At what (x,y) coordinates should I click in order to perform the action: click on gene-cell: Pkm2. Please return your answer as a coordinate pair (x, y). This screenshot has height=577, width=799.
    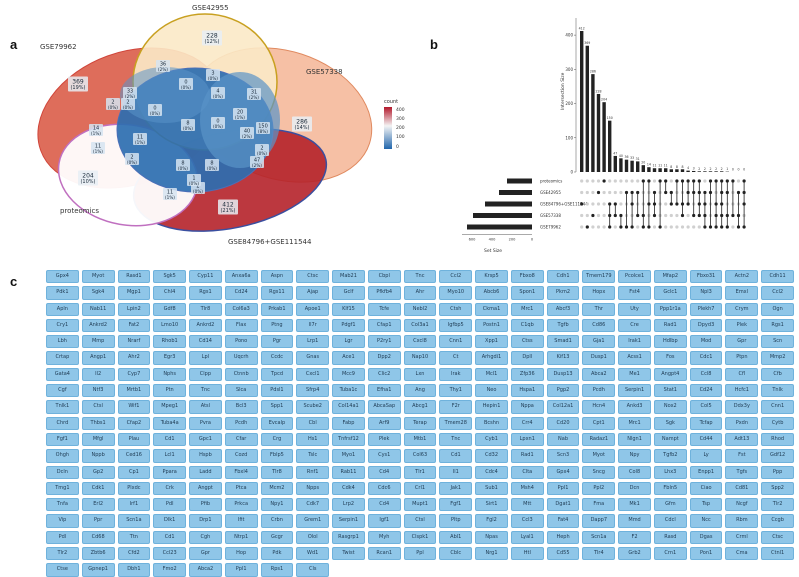
    Looking at the image, I should click on (563, 292).